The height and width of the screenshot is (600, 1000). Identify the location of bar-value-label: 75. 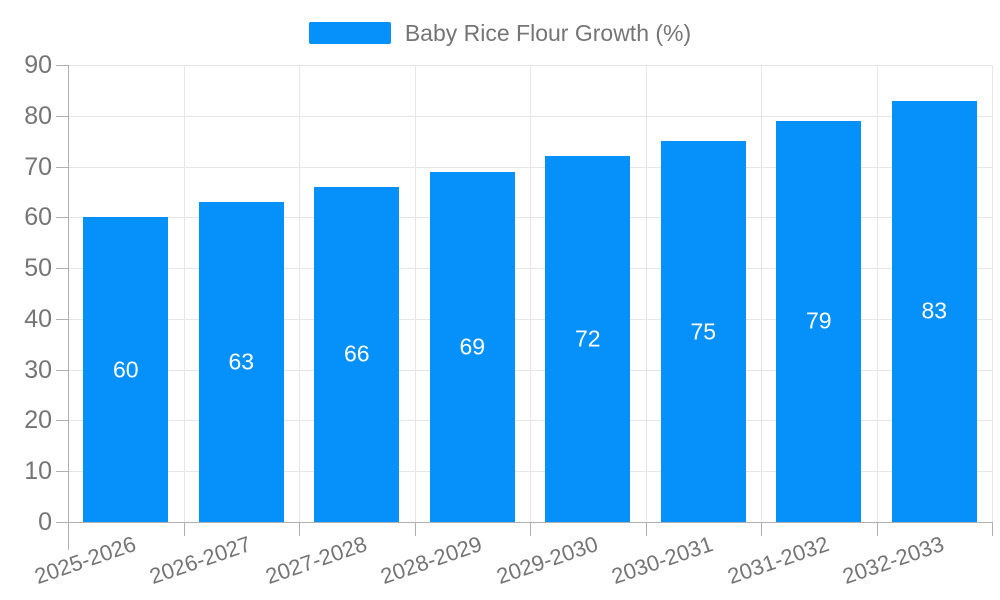
(703, 331).